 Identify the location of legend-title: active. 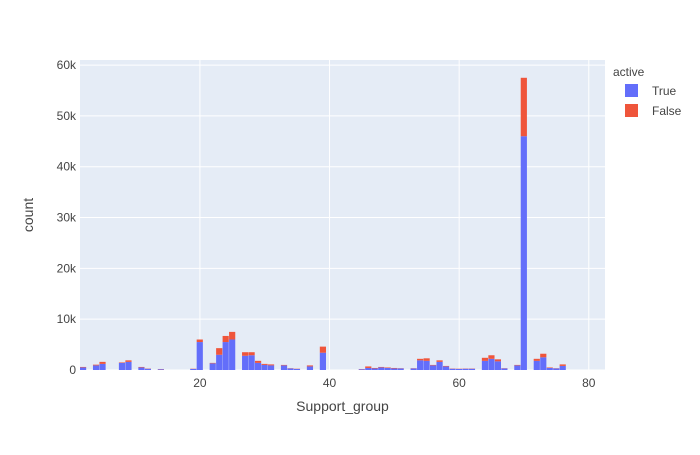
(629, 72).